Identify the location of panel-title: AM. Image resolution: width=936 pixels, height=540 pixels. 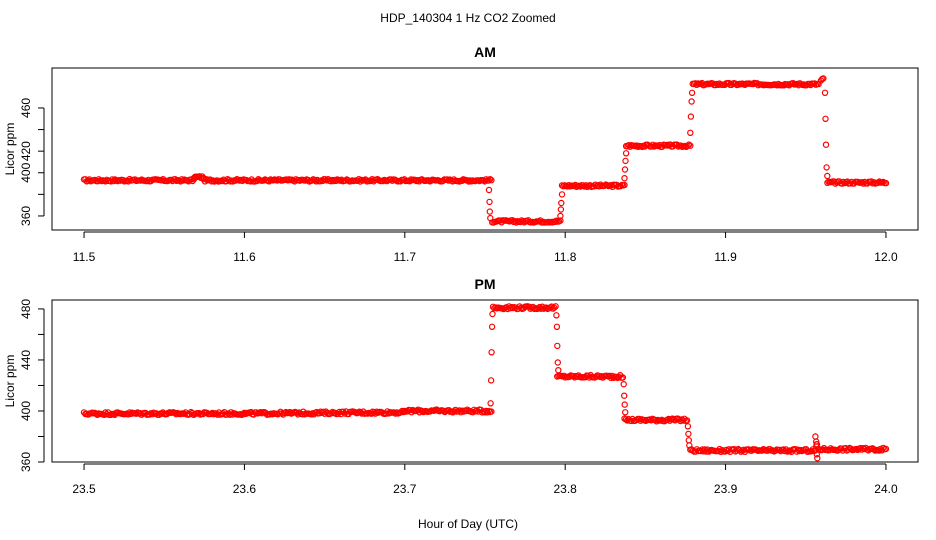
(485, 52).